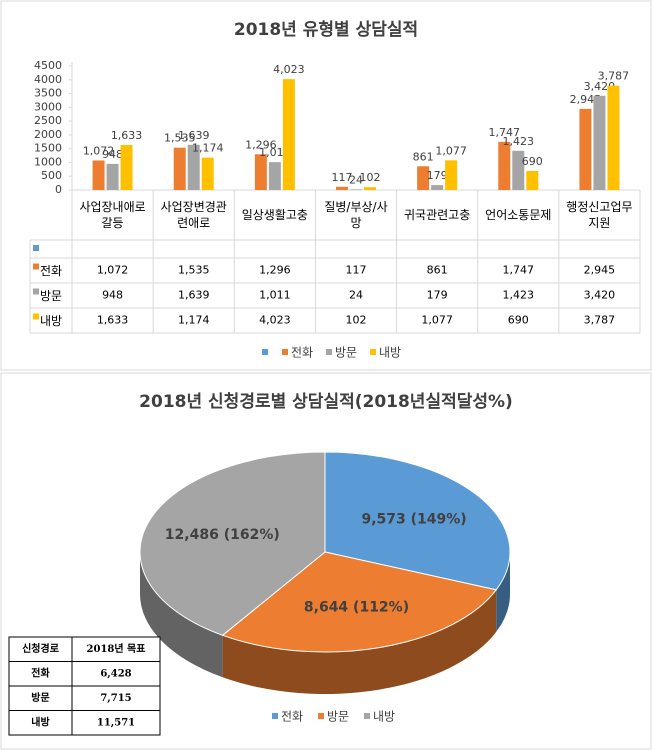 Image resolution: width=653 pixels, height=751 pixels. What do you see at coordinates (127, 135) in the screenshot?
I see `data-label: 1,633` at bounding box center [127, 135].